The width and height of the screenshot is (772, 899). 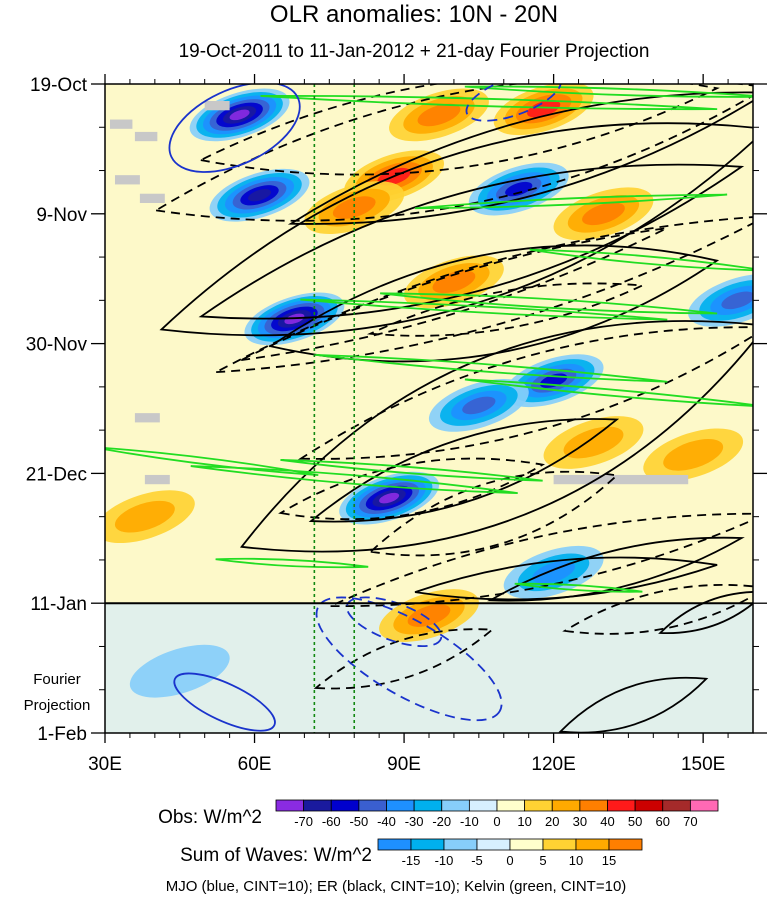 I want to click on chart-title: OLR anomalies: 10N - 20N, so click(x=414, y=14).